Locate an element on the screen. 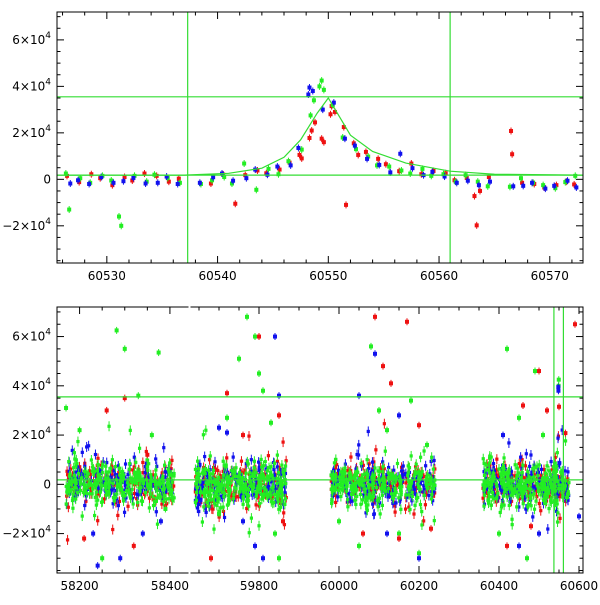 The height and width of the screenshot is (605, 600). y-tick-label: 4×104 is located at coordinates (31, 85).